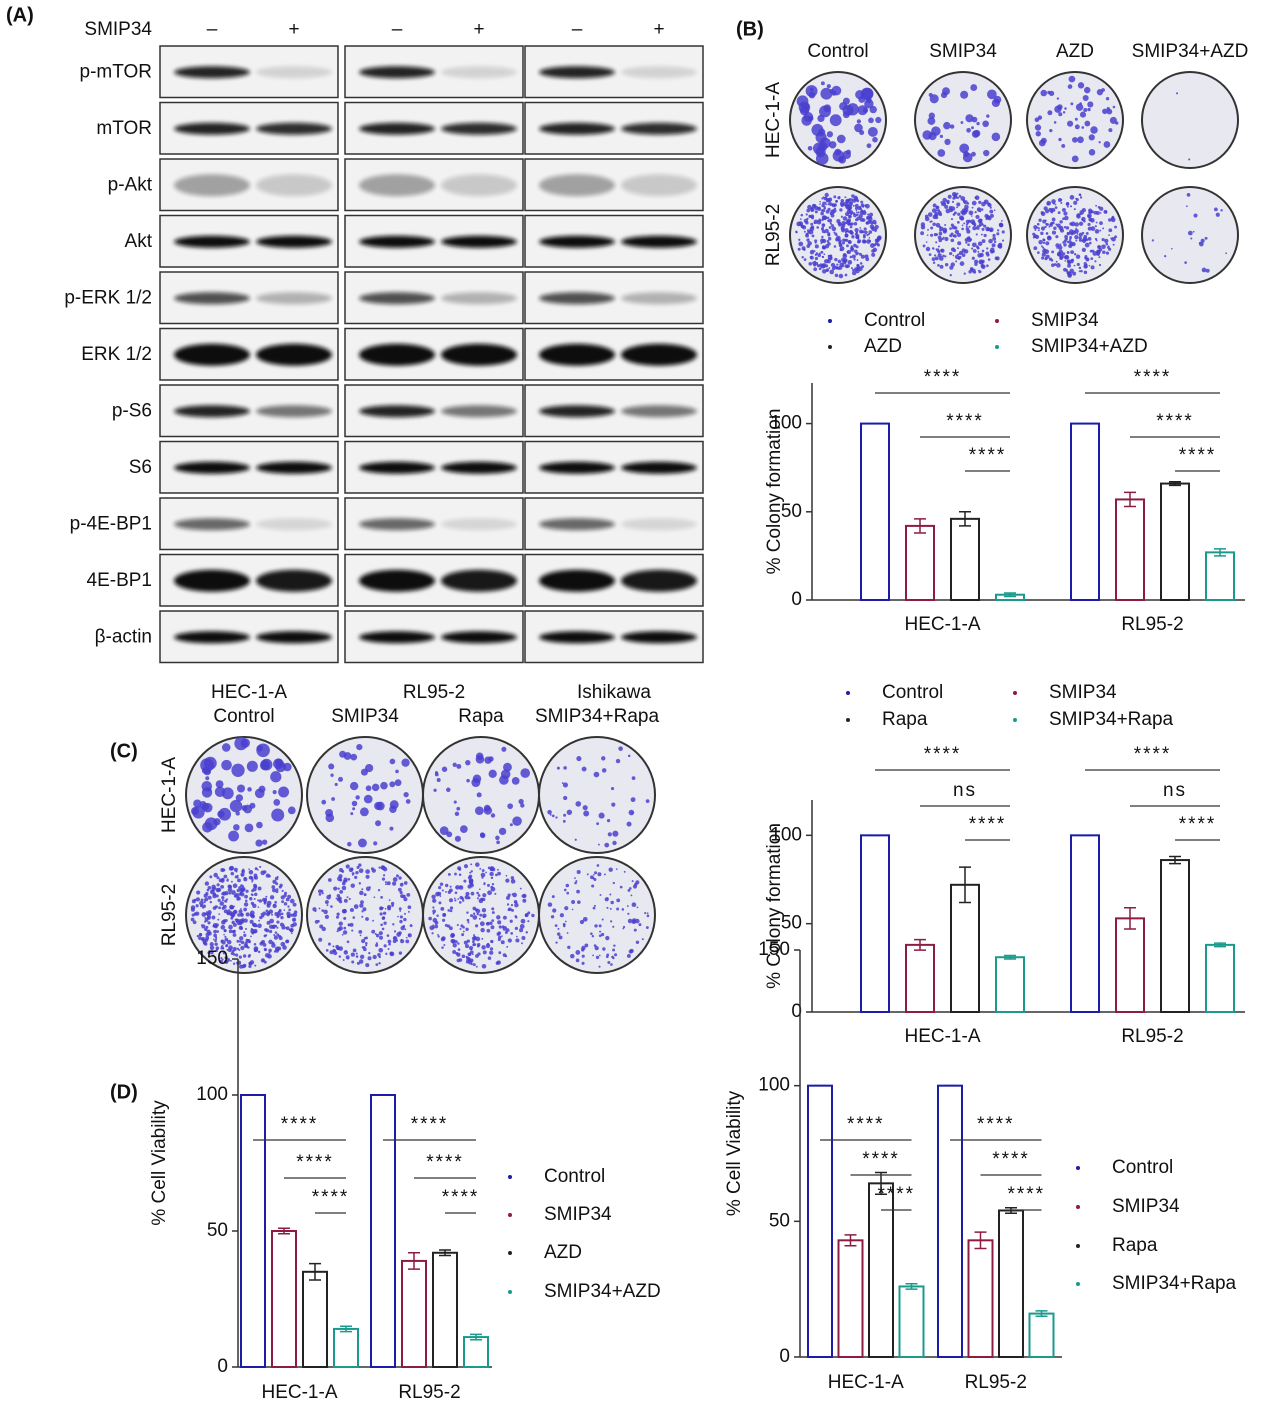 The width and height of the screenshot is (1268, 1407). What do you see at coordinates (774, 492) in the screenshot?
I see `y-axis-label: % Colony formation` at bounding box center [774, 492].